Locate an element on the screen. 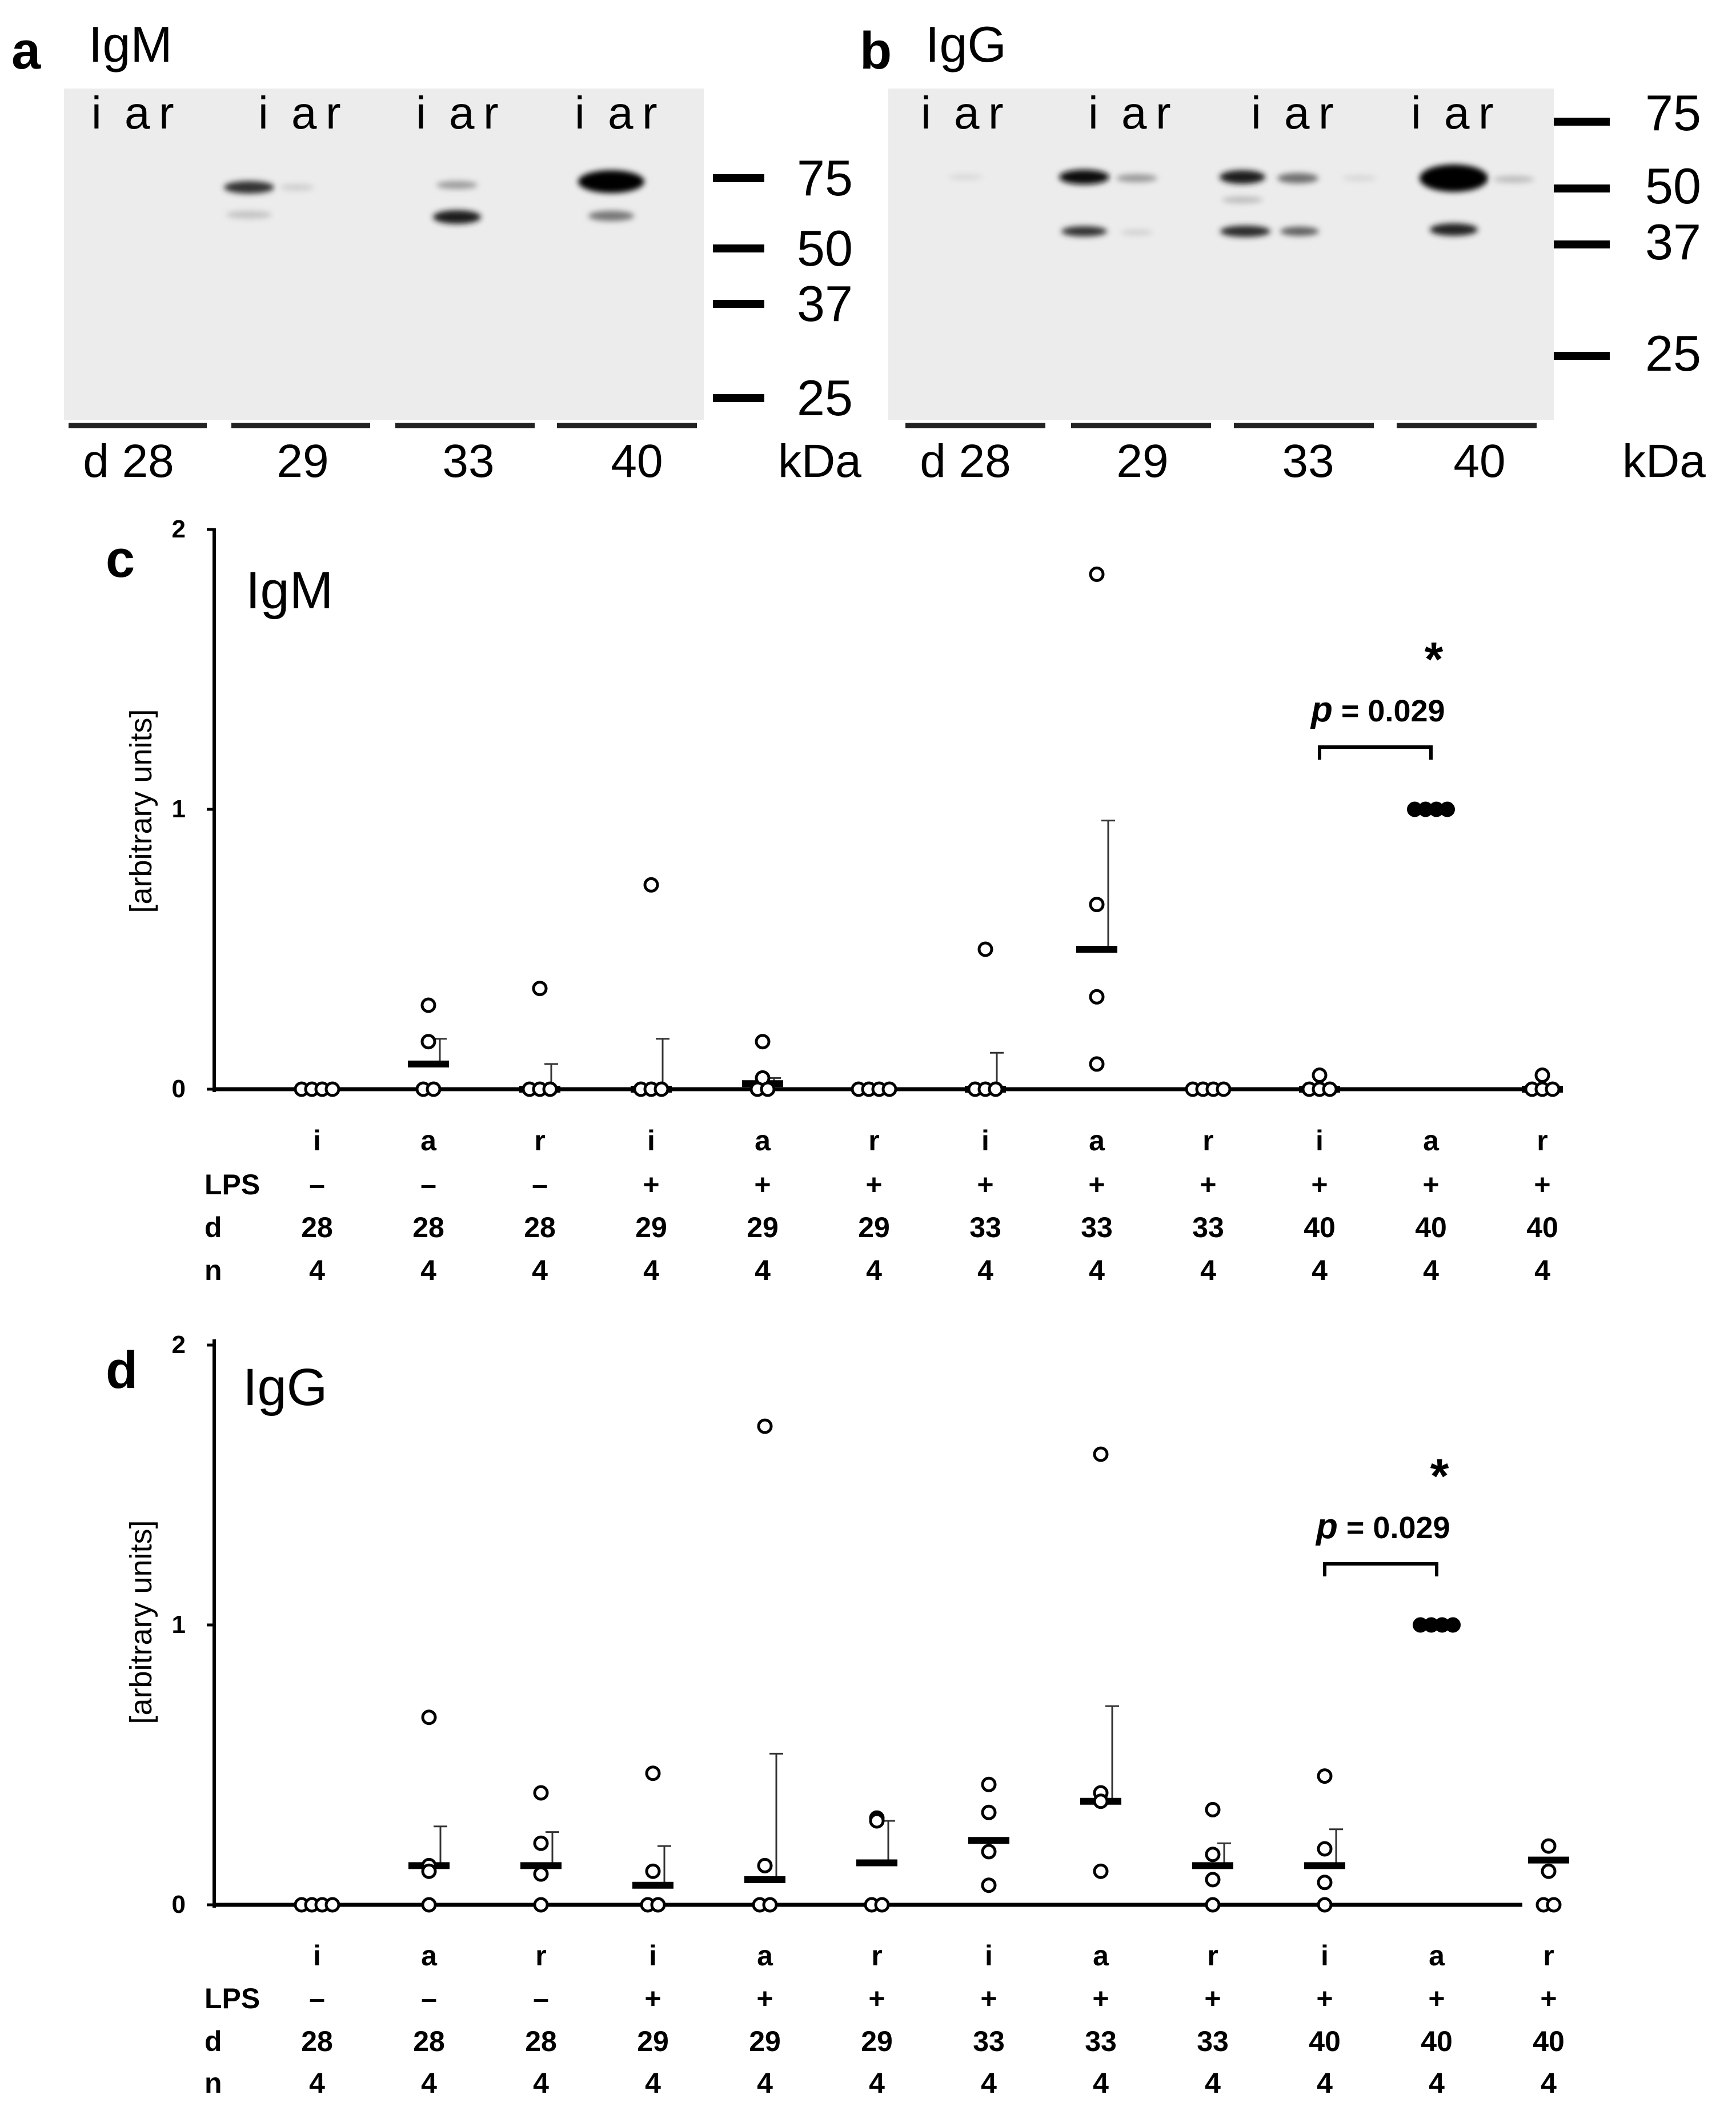  y-axis-ticks: 0 1 2 is located at coordinates (193, 809).